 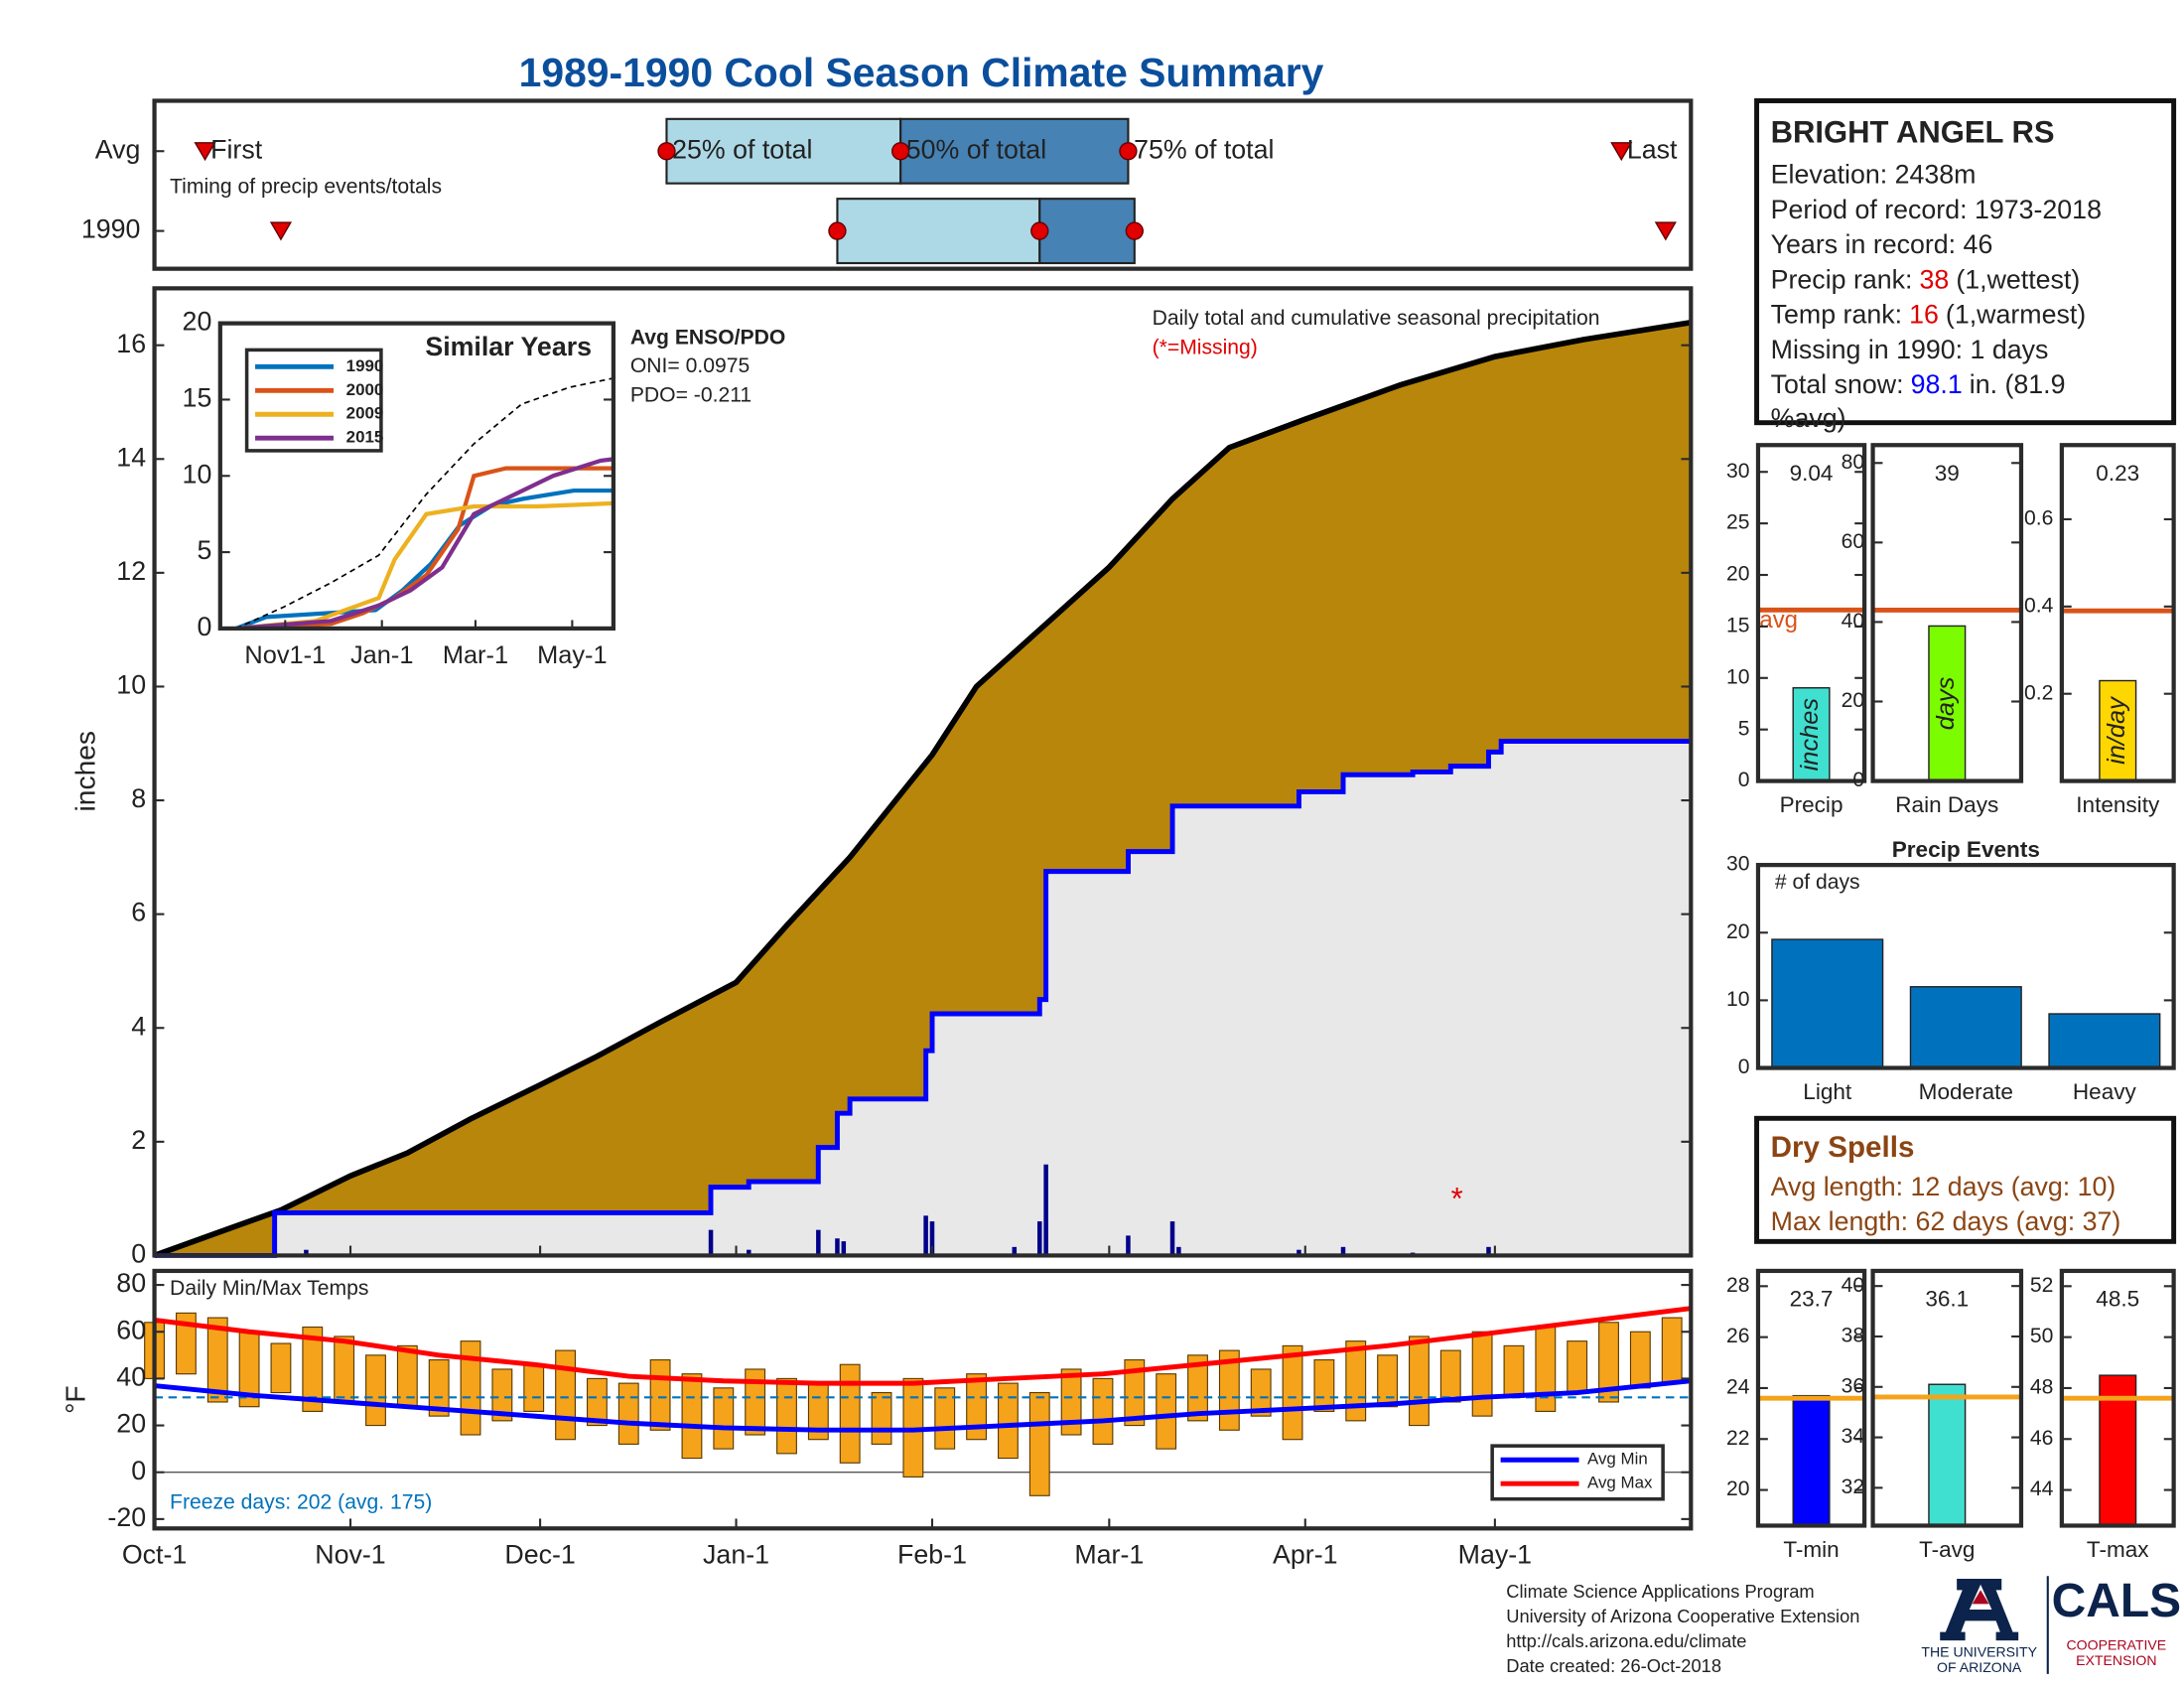 What do you see at coordinates (1910, 349) in the screenshot?
I see `station-line: Missing in 1990: 1 days` at bounding box center [1910, 349].